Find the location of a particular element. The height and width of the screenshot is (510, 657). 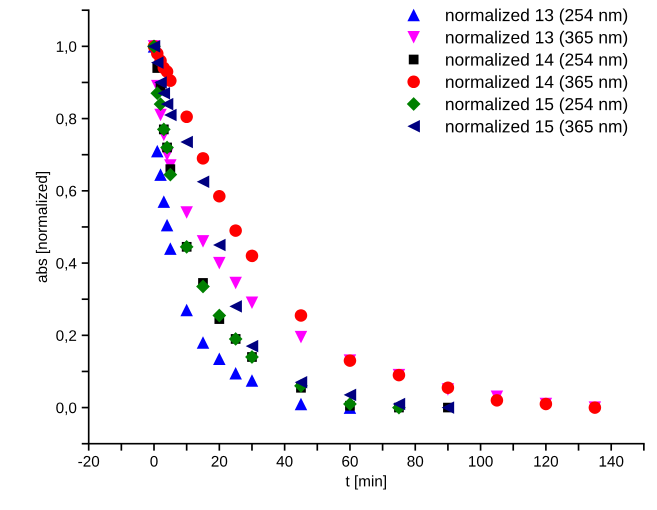

legend-label: normalized 13 (254 nm) is located at coordinates (537, 16).